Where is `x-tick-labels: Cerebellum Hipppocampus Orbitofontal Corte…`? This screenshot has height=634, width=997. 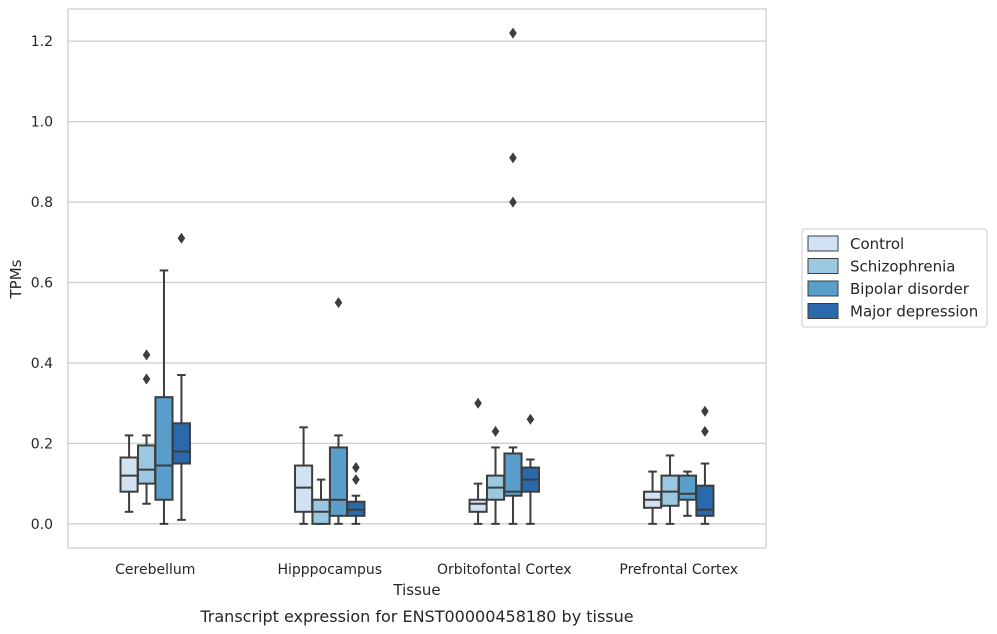
x-tick-labels: Cerebellum Hipppocampus Orbitofontal Corte… is located at coordinates (426, 570).